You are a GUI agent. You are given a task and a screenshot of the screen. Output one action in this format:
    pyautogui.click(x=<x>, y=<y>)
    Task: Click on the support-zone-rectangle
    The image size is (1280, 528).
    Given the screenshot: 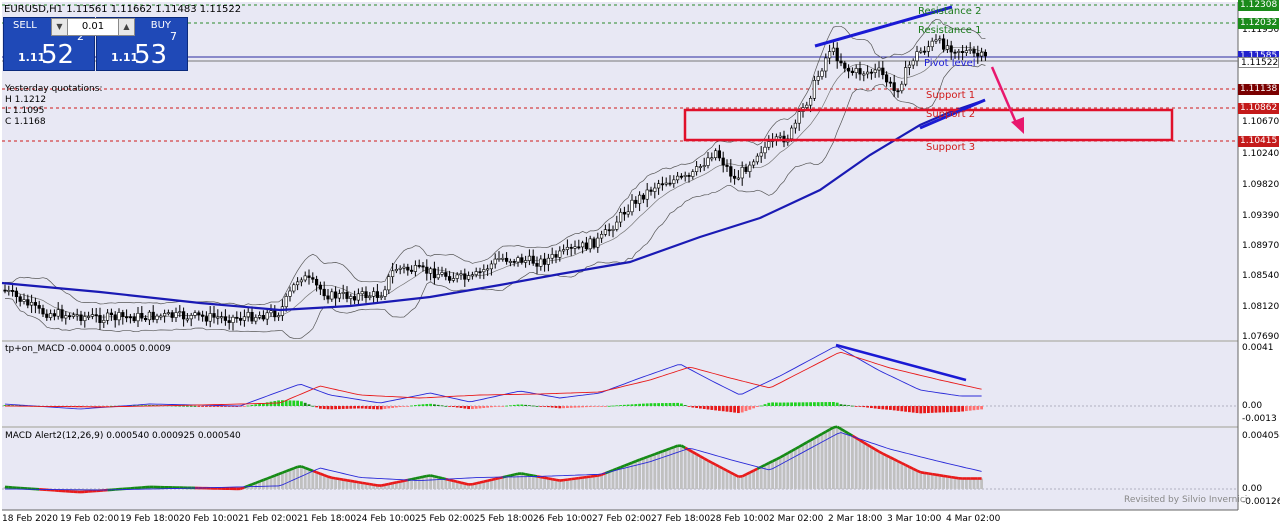 What is the action you would take?
    pyautogui.click(x=928, y=125)
    